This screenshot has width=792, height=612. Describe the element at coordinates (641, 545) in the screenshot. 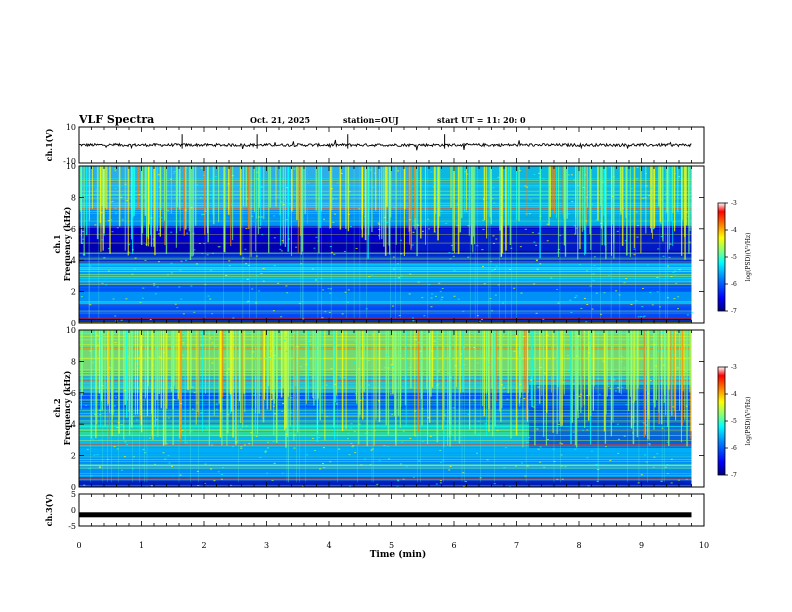

I see `x-tick-label: 9` at that location.